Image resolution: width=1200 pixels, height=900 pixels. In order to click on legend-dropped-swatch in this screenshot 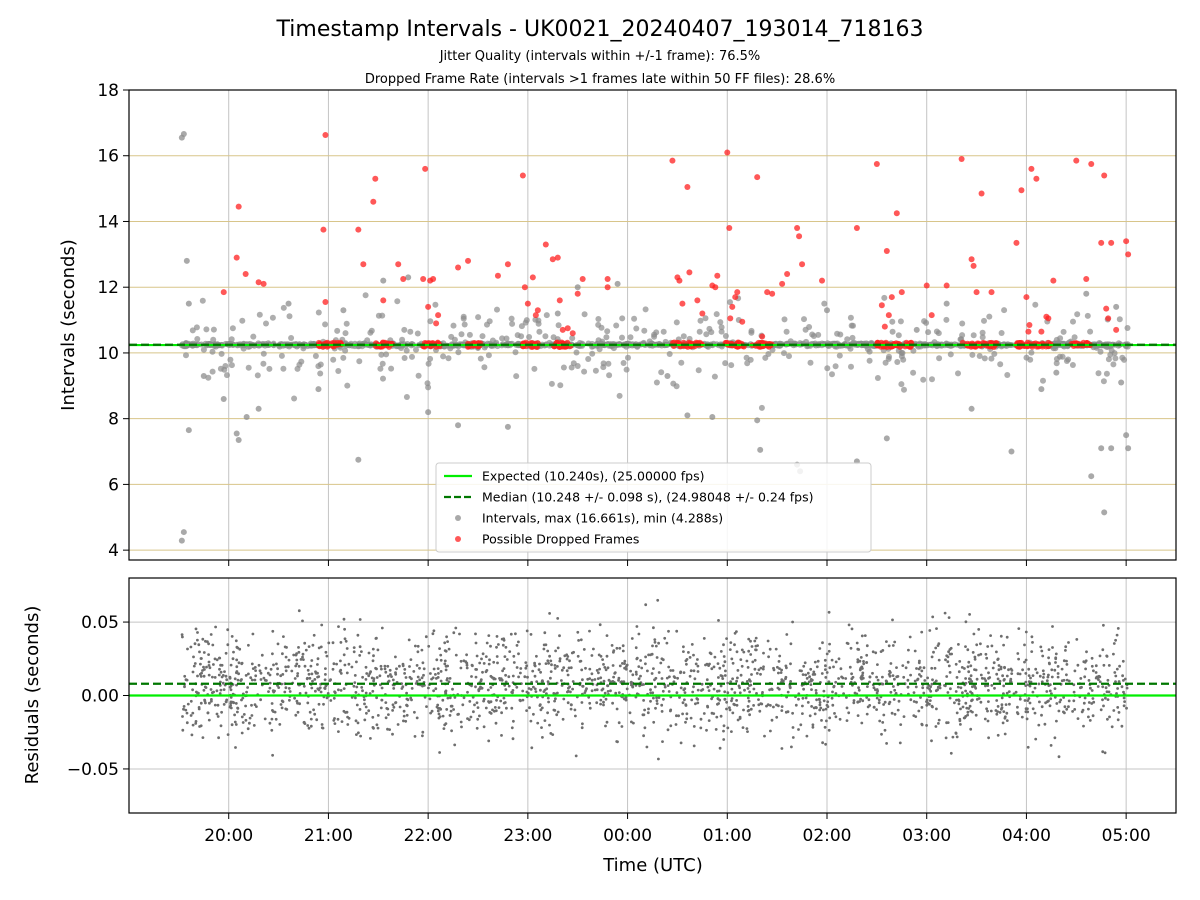, I will do `click(458, 539)`.